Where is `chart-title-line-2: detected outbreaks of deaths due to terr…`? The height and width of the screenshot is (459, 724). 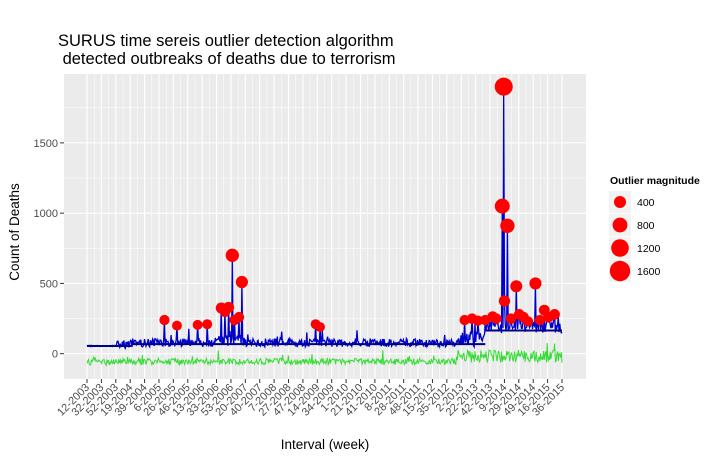 chart-title-line-2: detected outbreaks of deaths due to terr… is located at coordinates (227, 59).